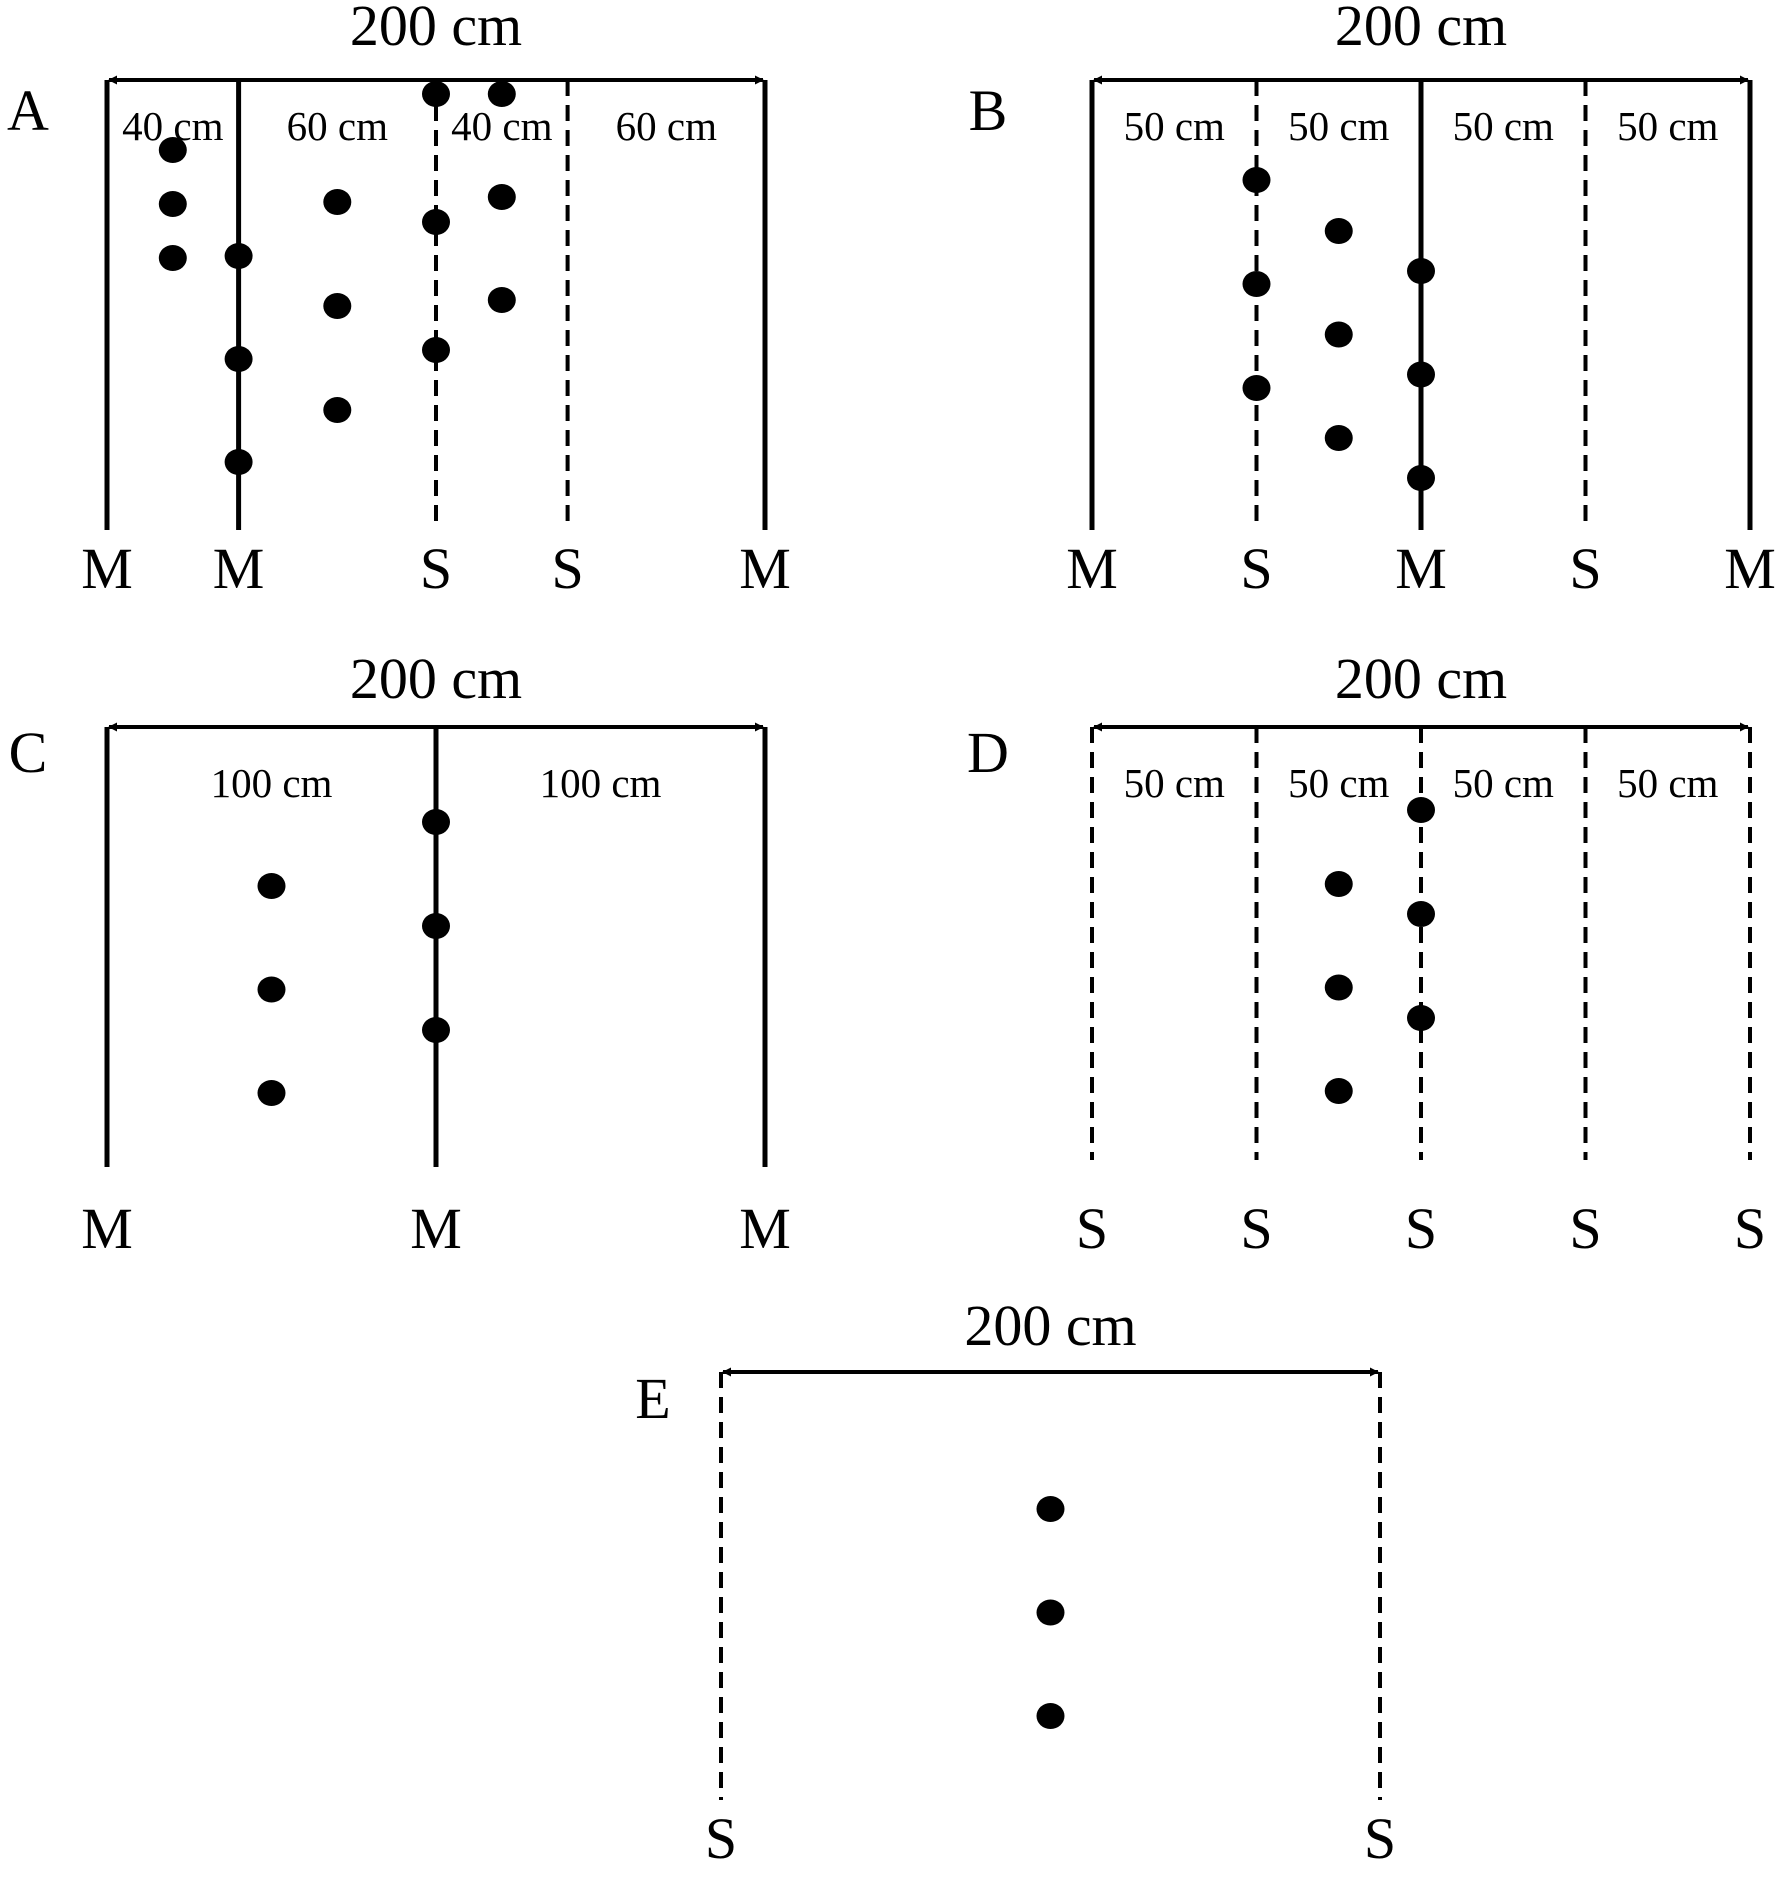 The image size is (1785, 1888). Describe the element at coordinates (501, 126) in the screenshot. I see `spacing-label: 40 cm` at that location.